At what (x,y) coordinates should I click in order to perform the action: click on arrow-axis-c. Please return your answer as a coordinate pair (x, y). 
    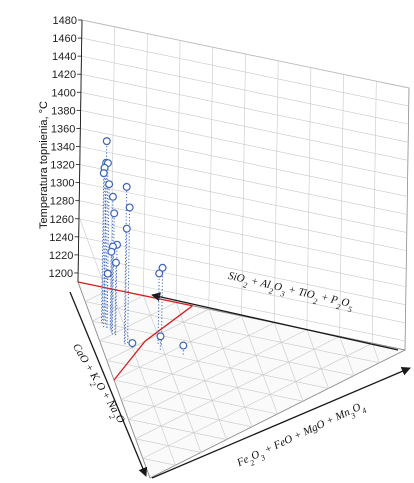
    Looking at the image, I should click on (108, 384).